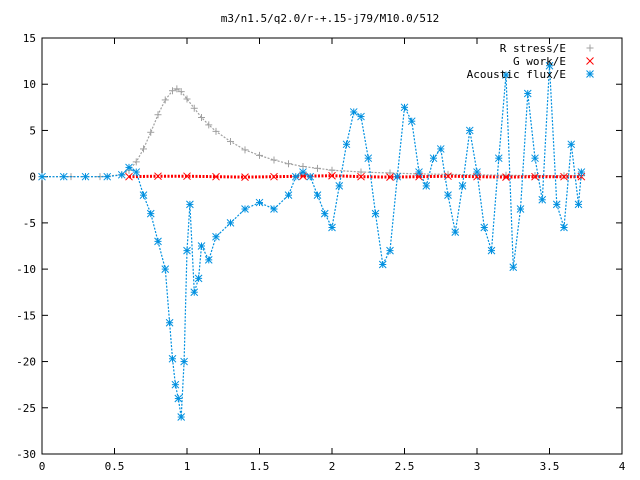  What do you see at coordinates (590, 48) in the screenshot?
I see `legend-marker` at bounding box center [590, 48].